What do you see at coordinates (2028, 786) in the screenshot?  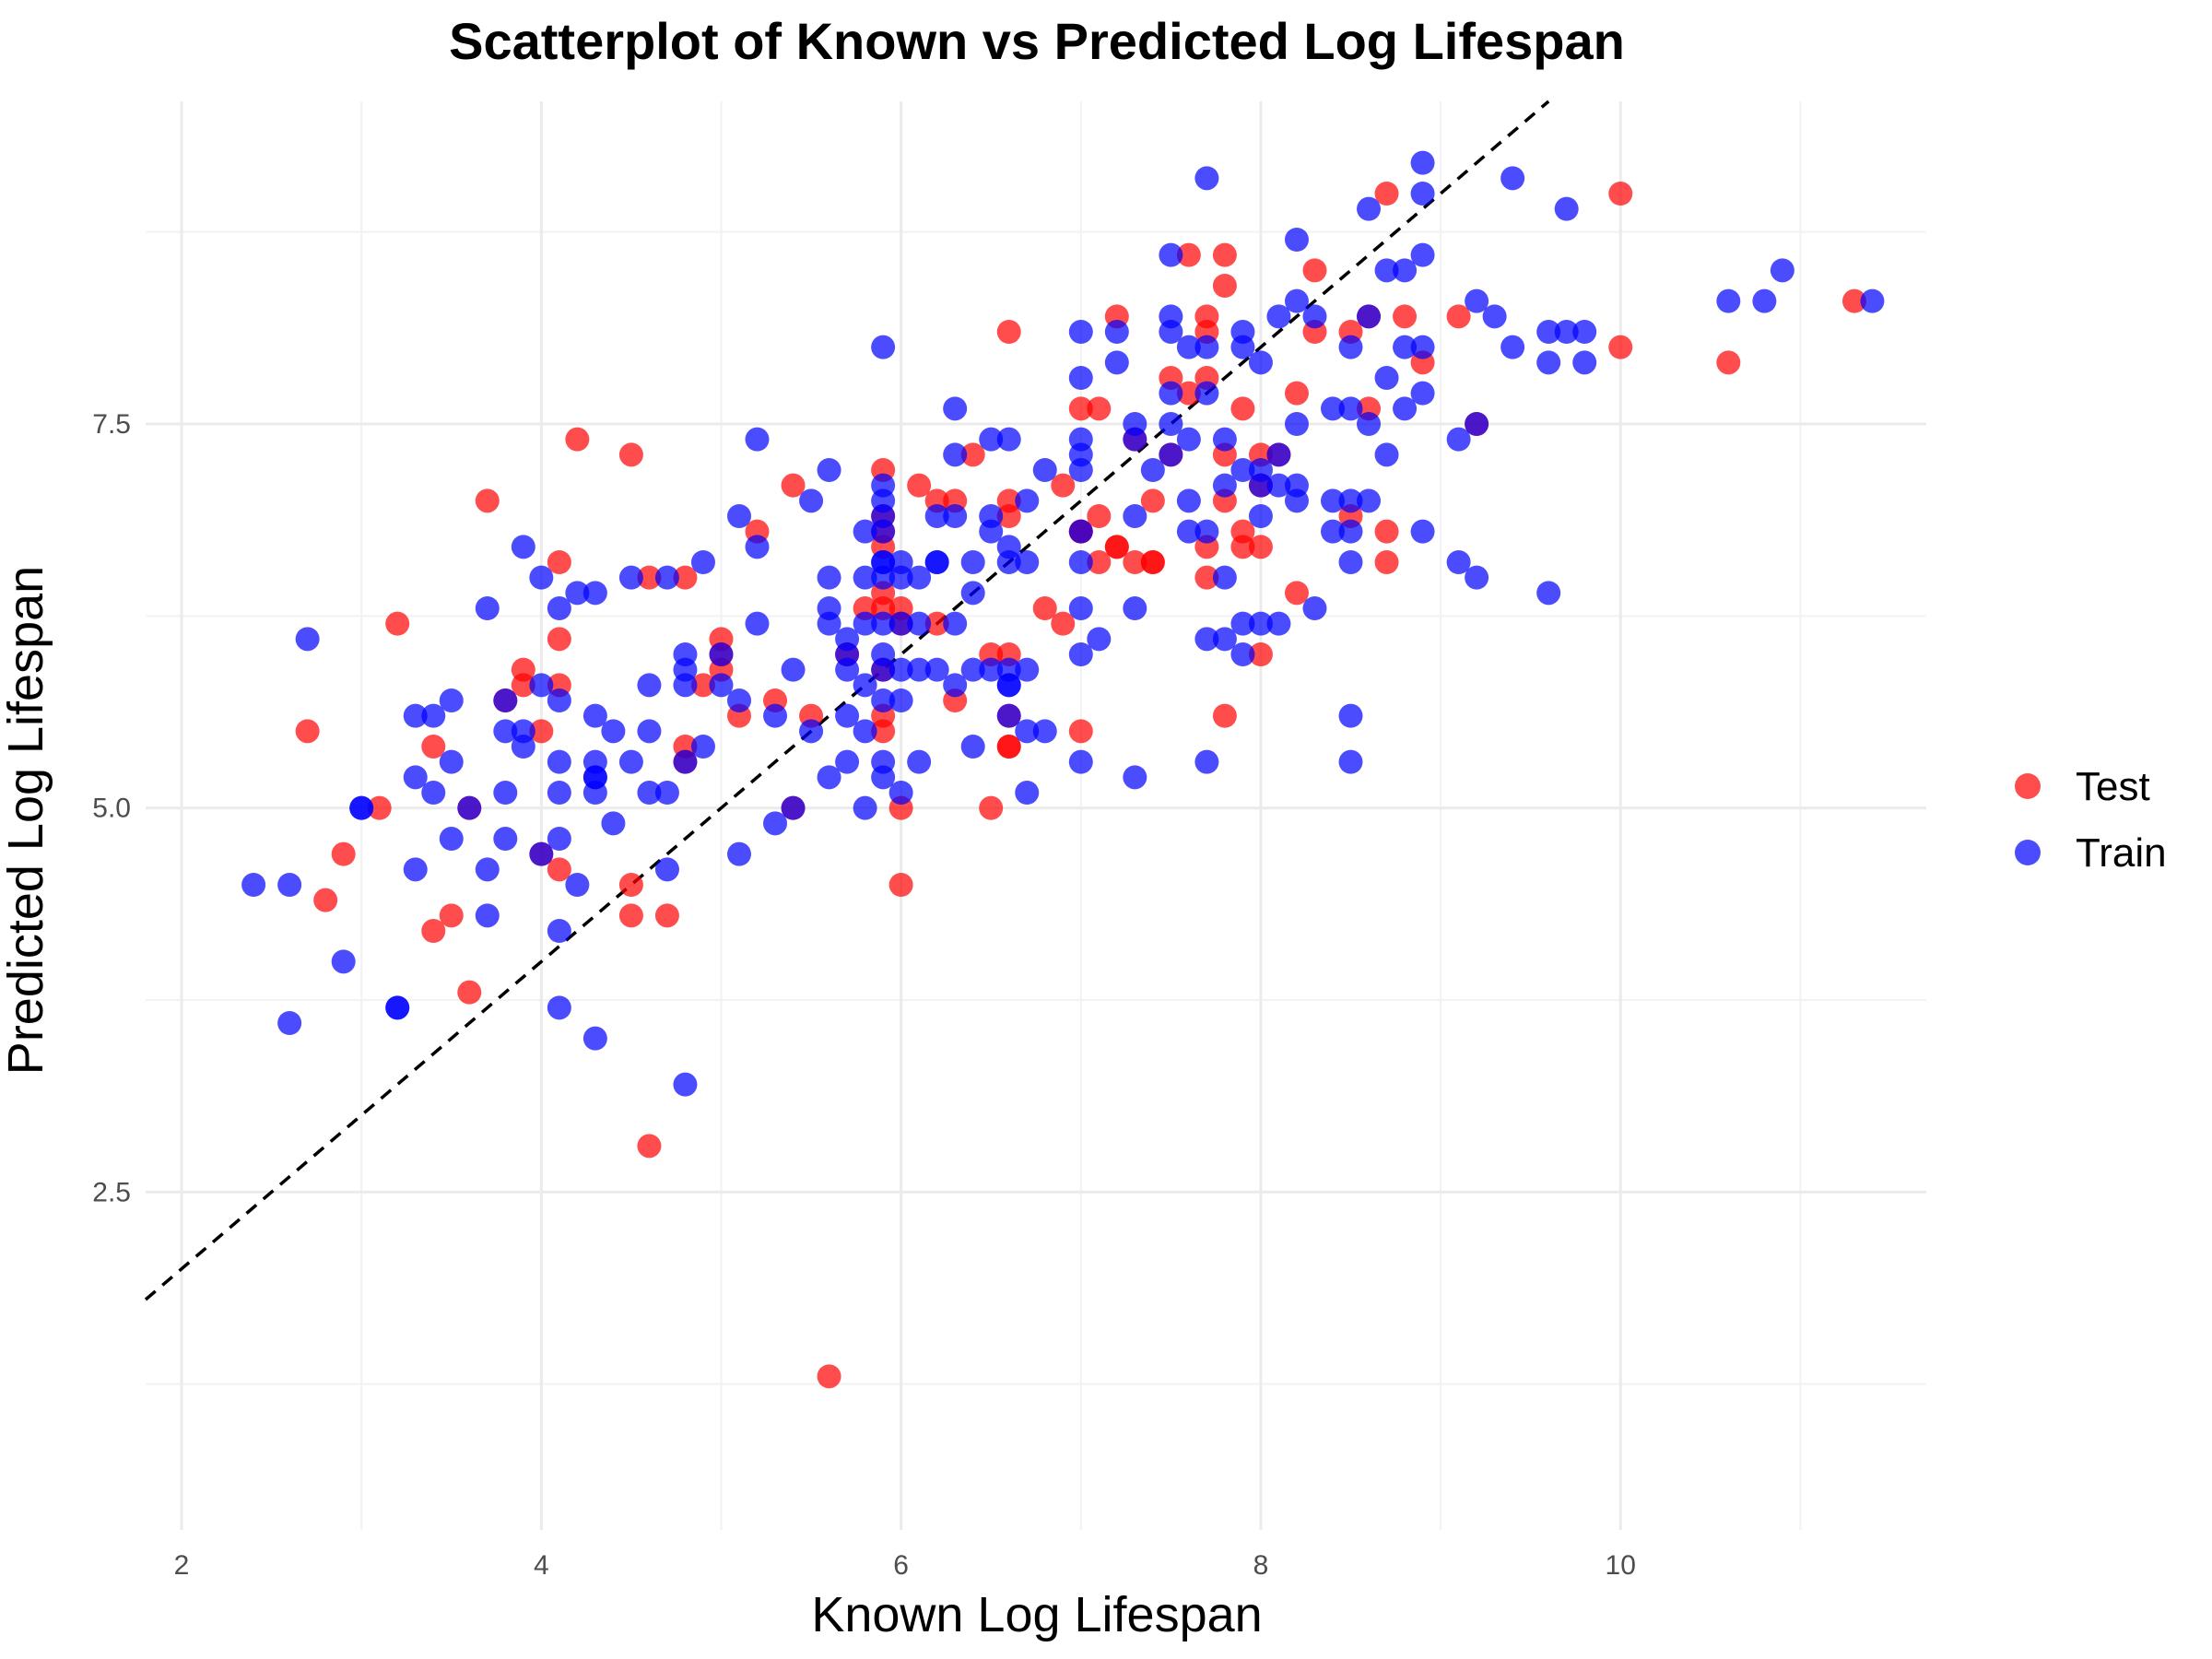 I see `legend-key-test` at bounding box center [2028, 786].